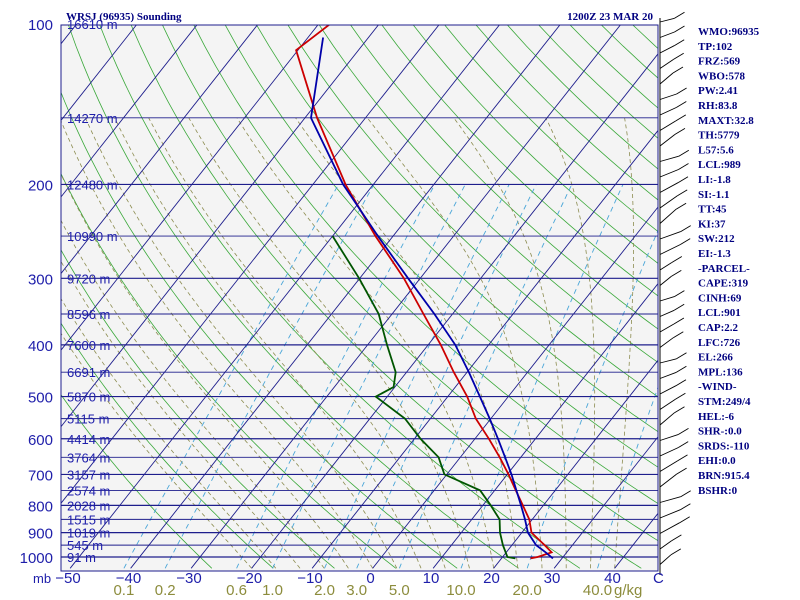  I want to click on temperature-tick-label: 10, so click(431, 578).